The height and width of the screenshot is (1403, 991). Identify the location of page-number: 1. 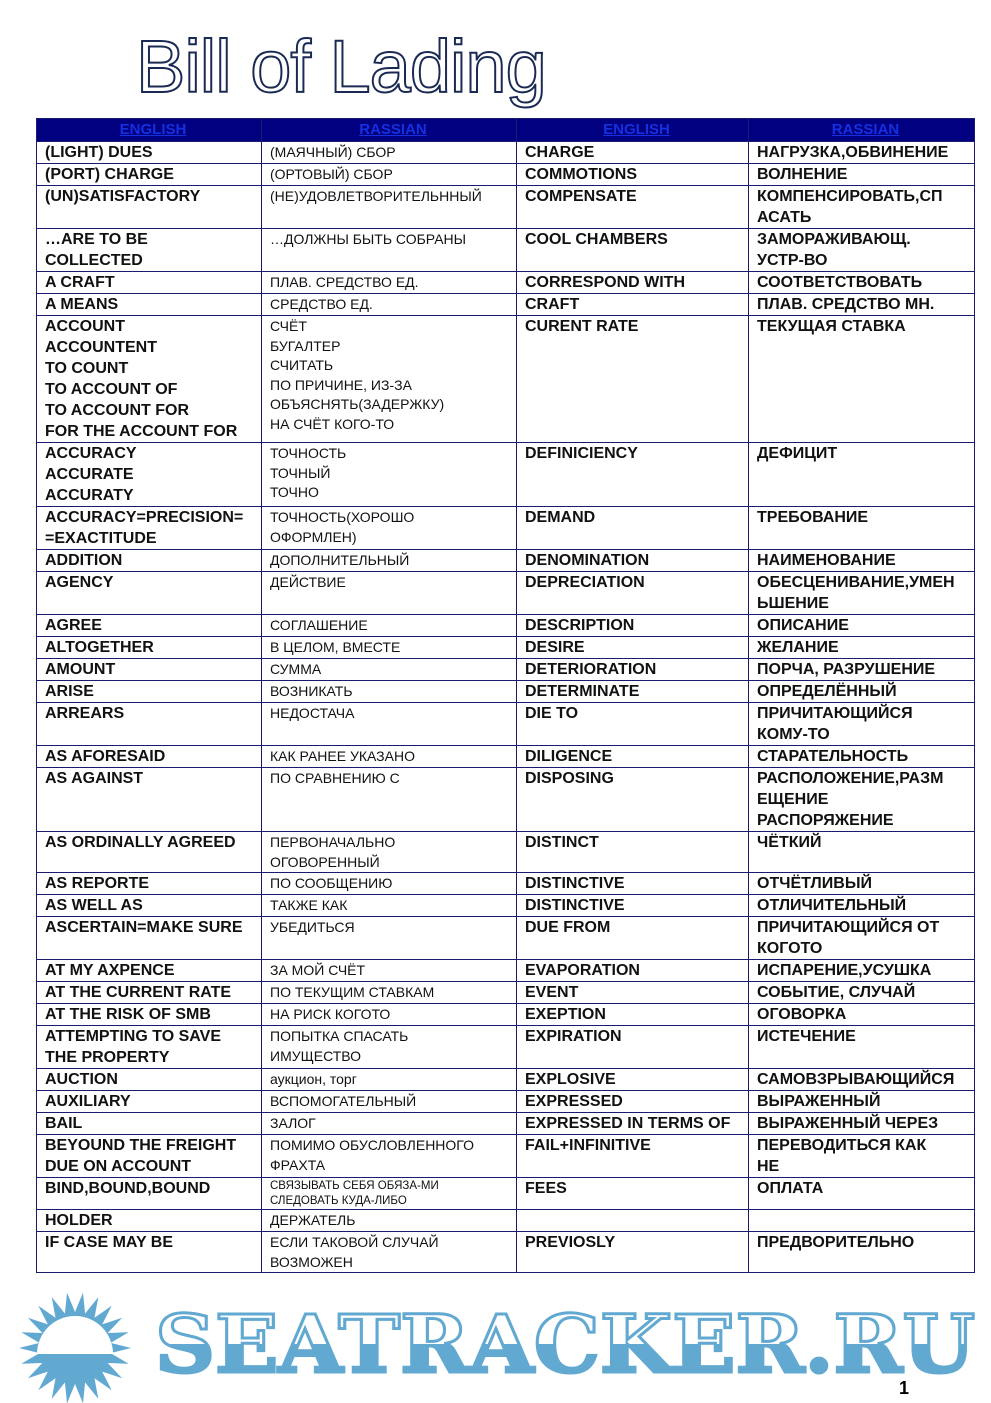
(904, 1388).